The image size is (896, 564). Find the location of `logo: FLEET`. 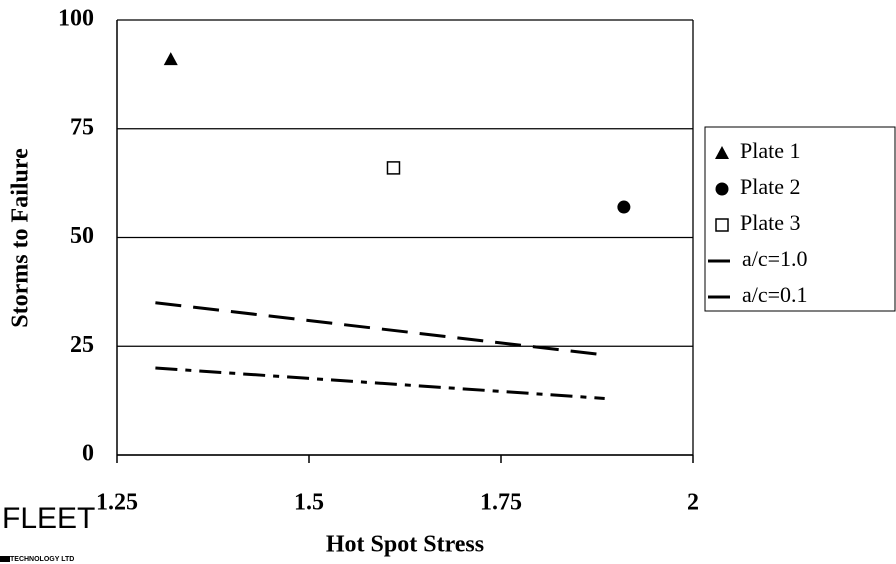

logo: FLEET is located at coordinates (48, 518).